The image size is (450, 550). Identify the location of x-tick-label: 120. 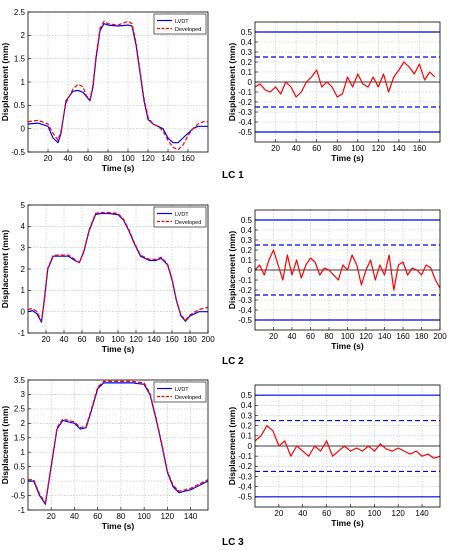
(168, 516).